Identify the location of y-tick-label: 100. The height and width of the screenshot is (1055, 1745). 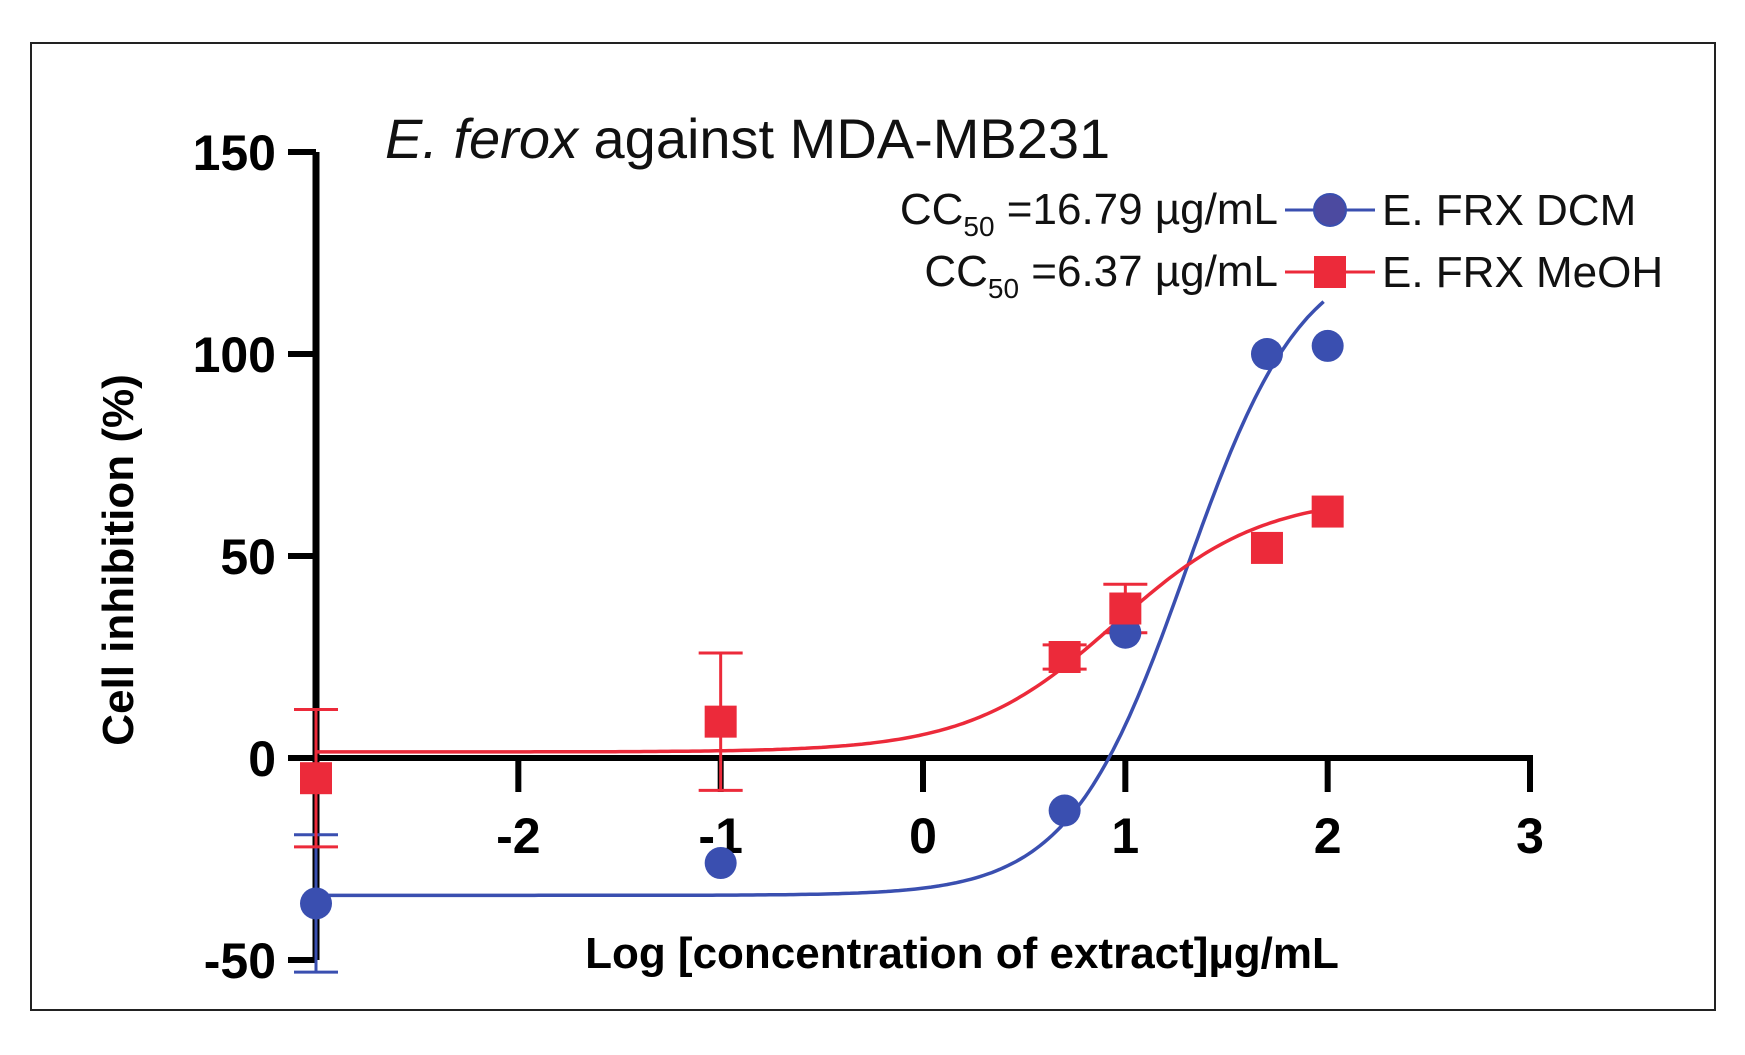
(234, 355).